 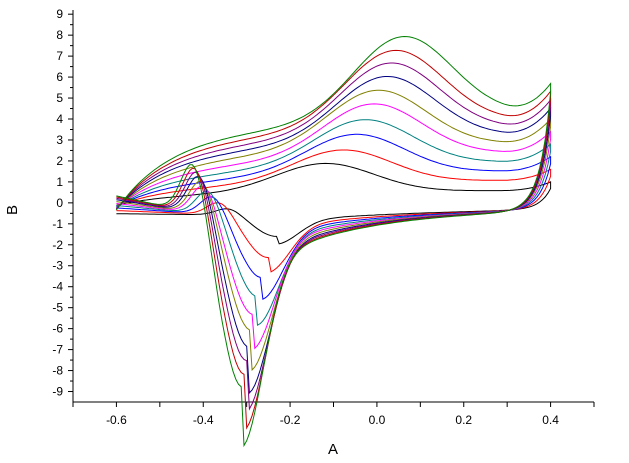 What do you see at coordinates (59, 77) in the screenshot?
I see `y-tick-label: 6` at bounding box center [59, 77].